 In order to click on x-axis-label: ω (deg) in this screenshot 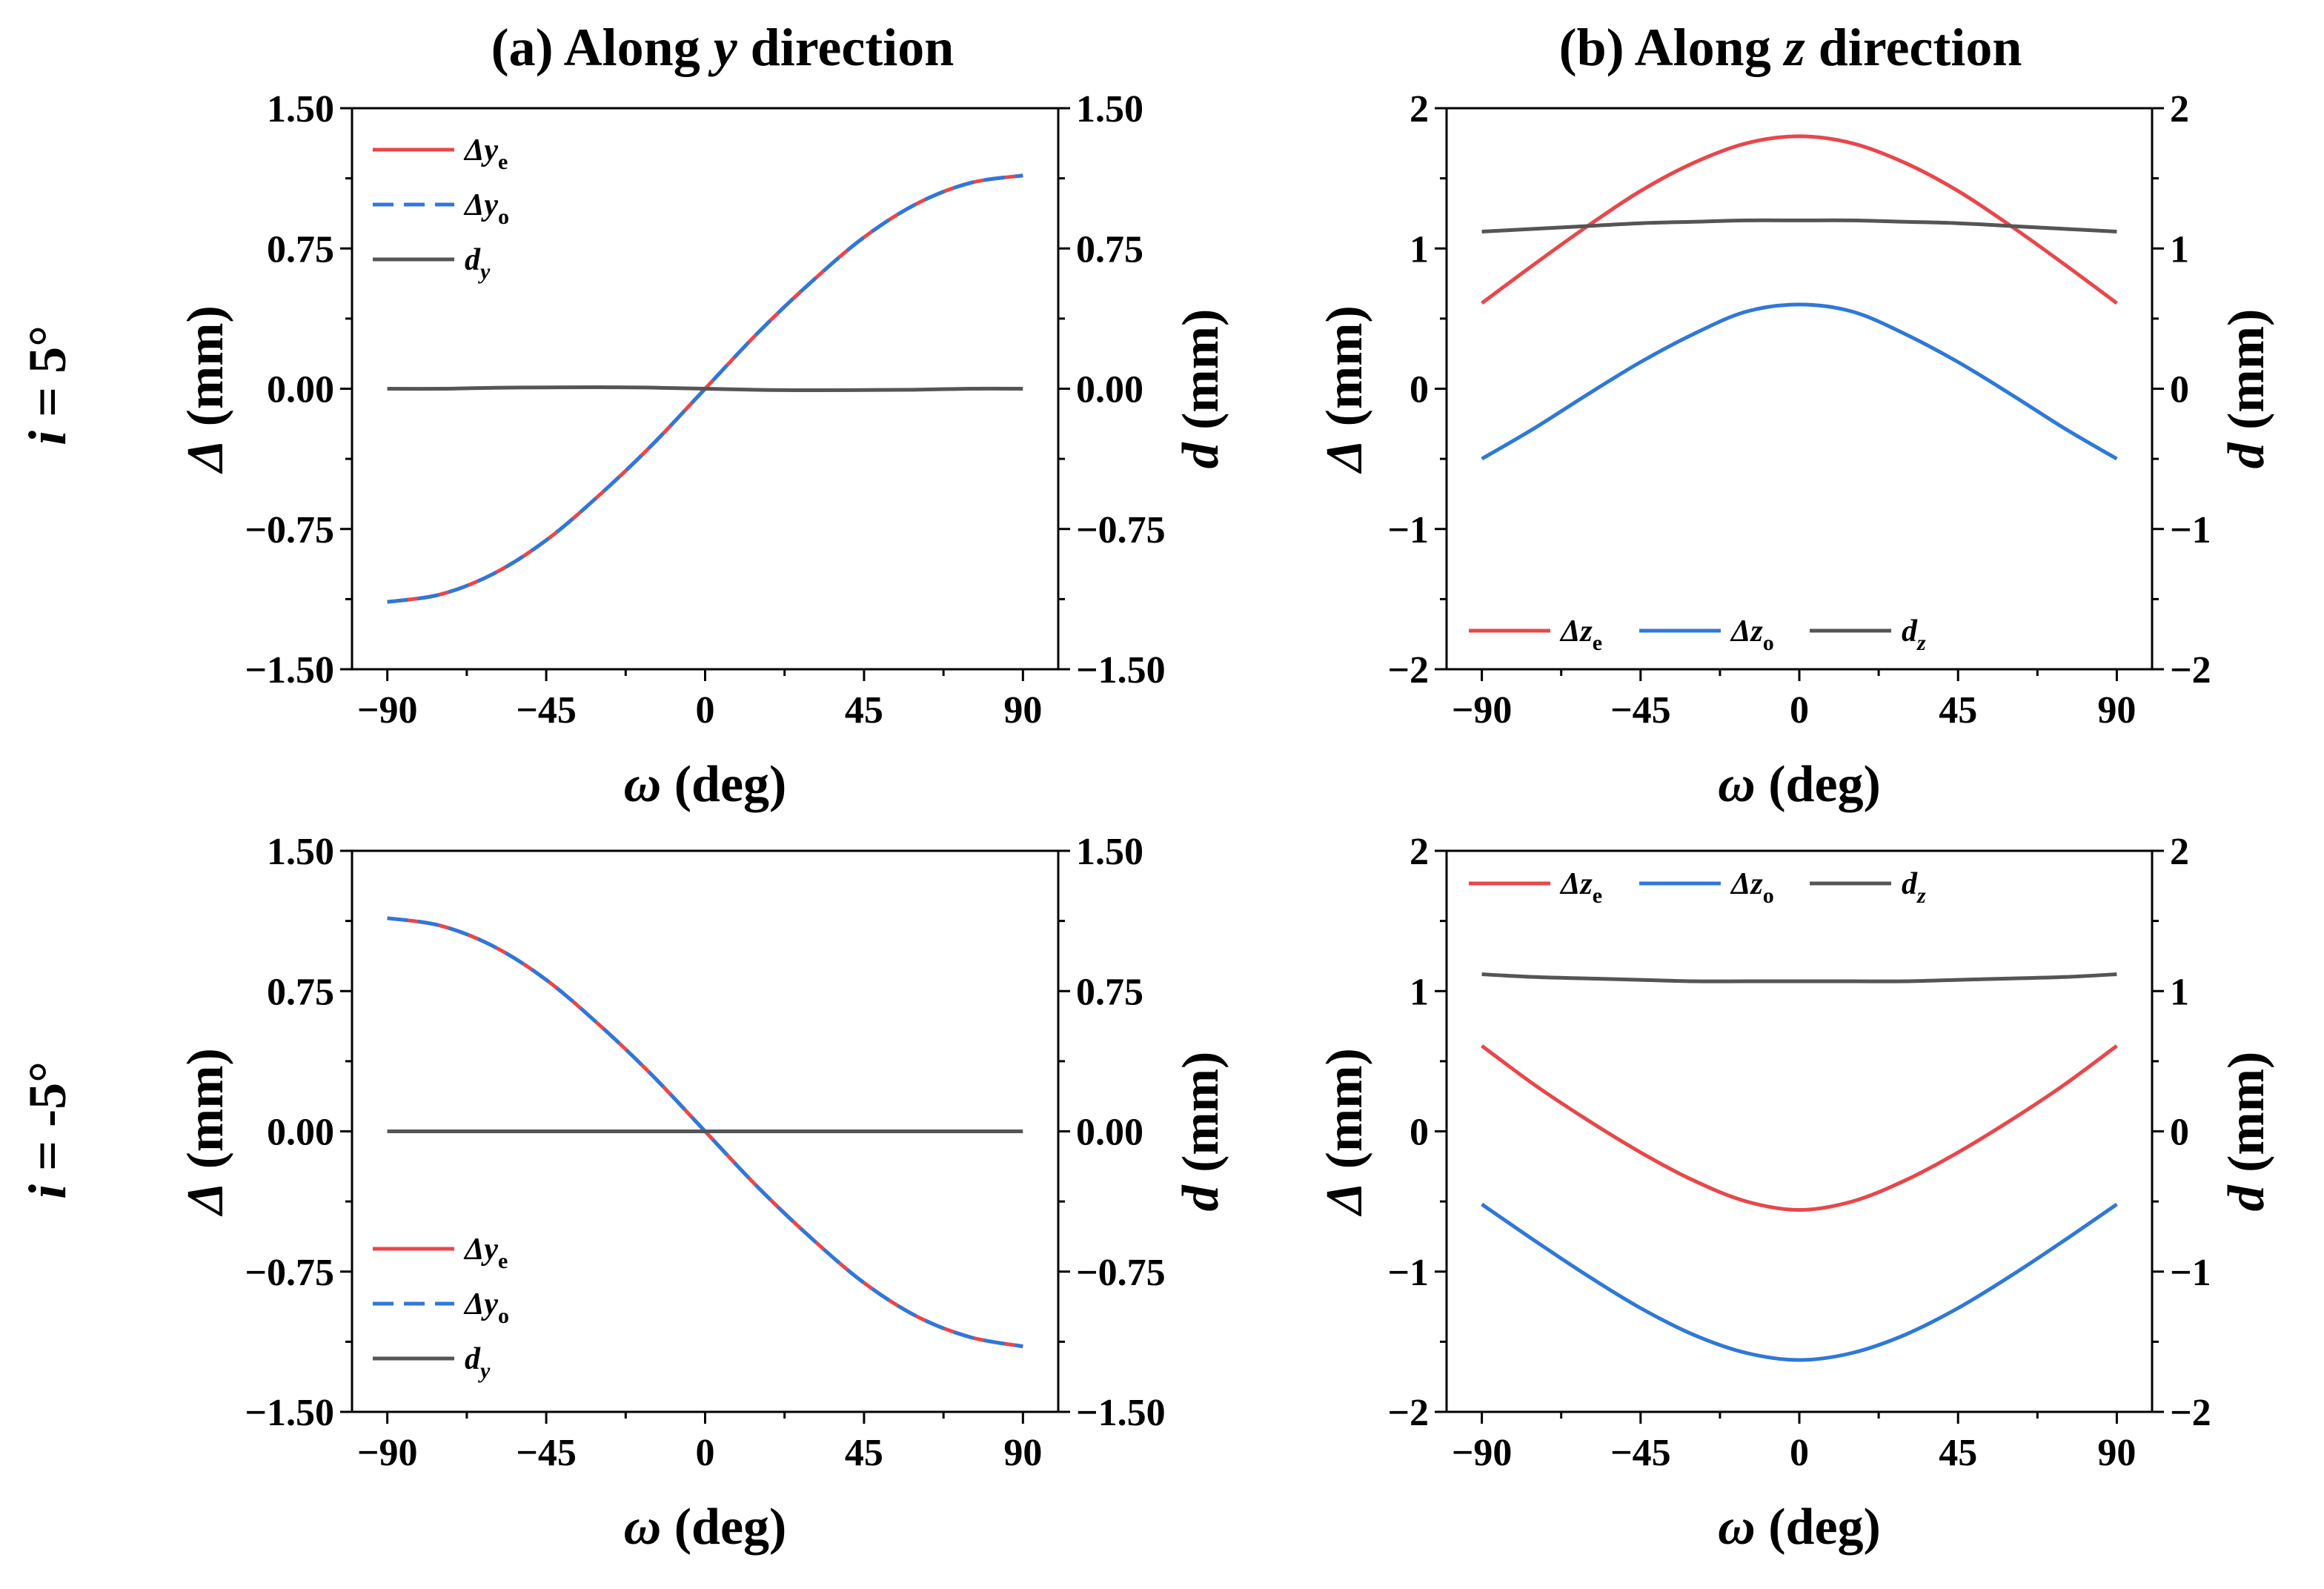, I will do `click(1799, 784)`.